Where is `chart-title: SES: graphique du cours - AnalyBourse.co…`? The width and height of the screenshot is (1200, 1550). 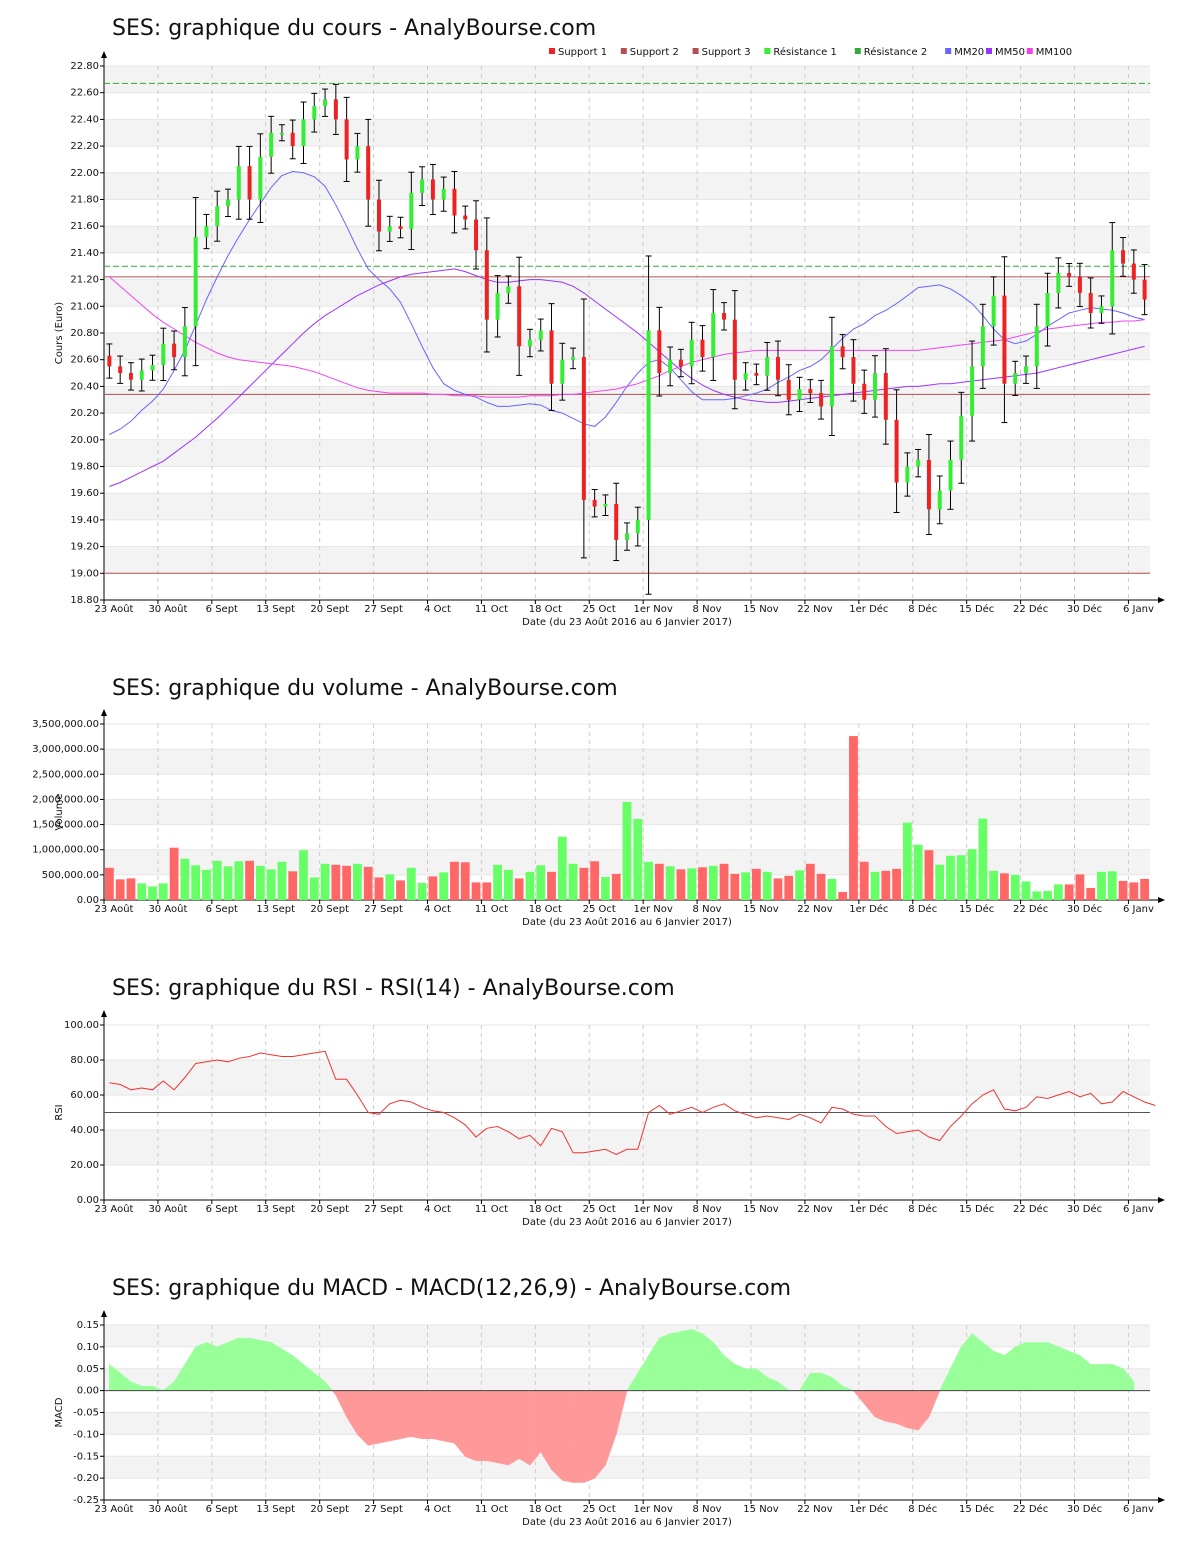
chart-title: SES: graphique du cours - AnalyBourse.co… is located at coordinates (354, 28).